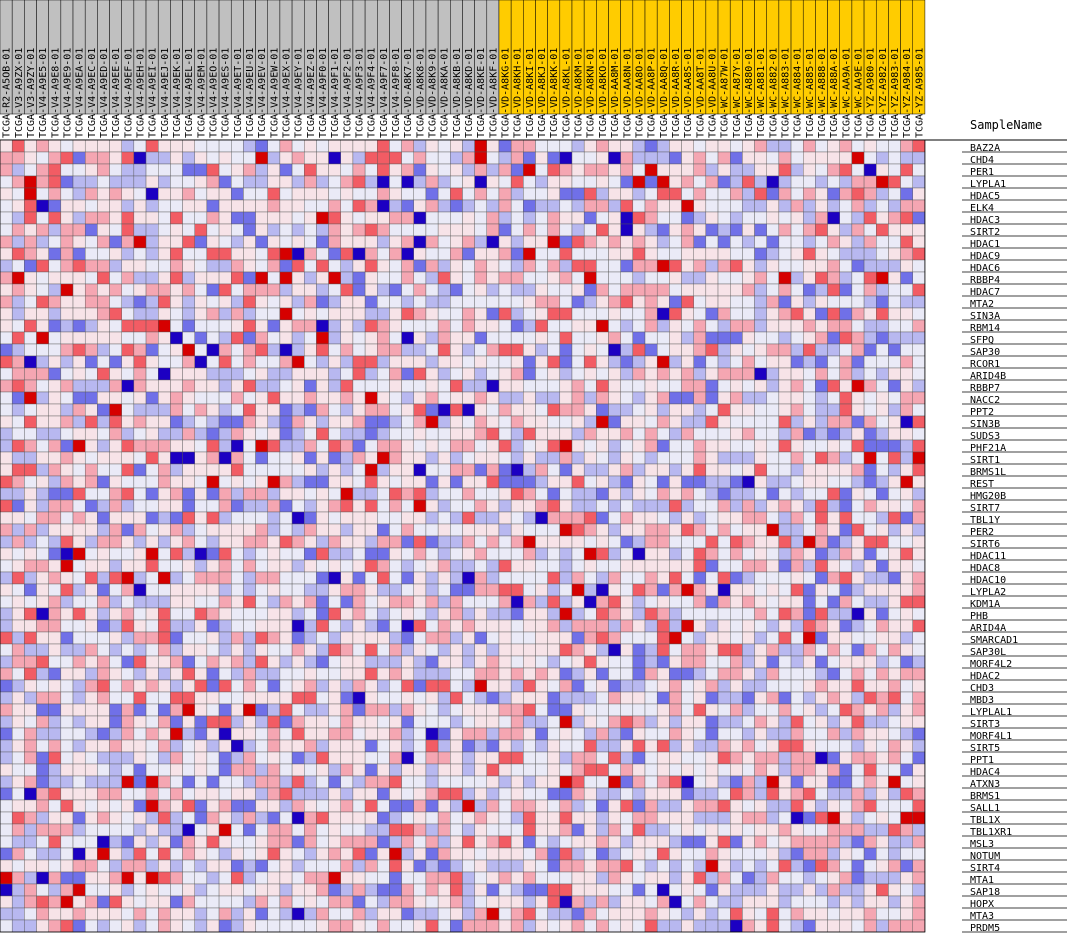  I want to click on column-label: TCGA-WC-A87Y-01, so click(737, 93).